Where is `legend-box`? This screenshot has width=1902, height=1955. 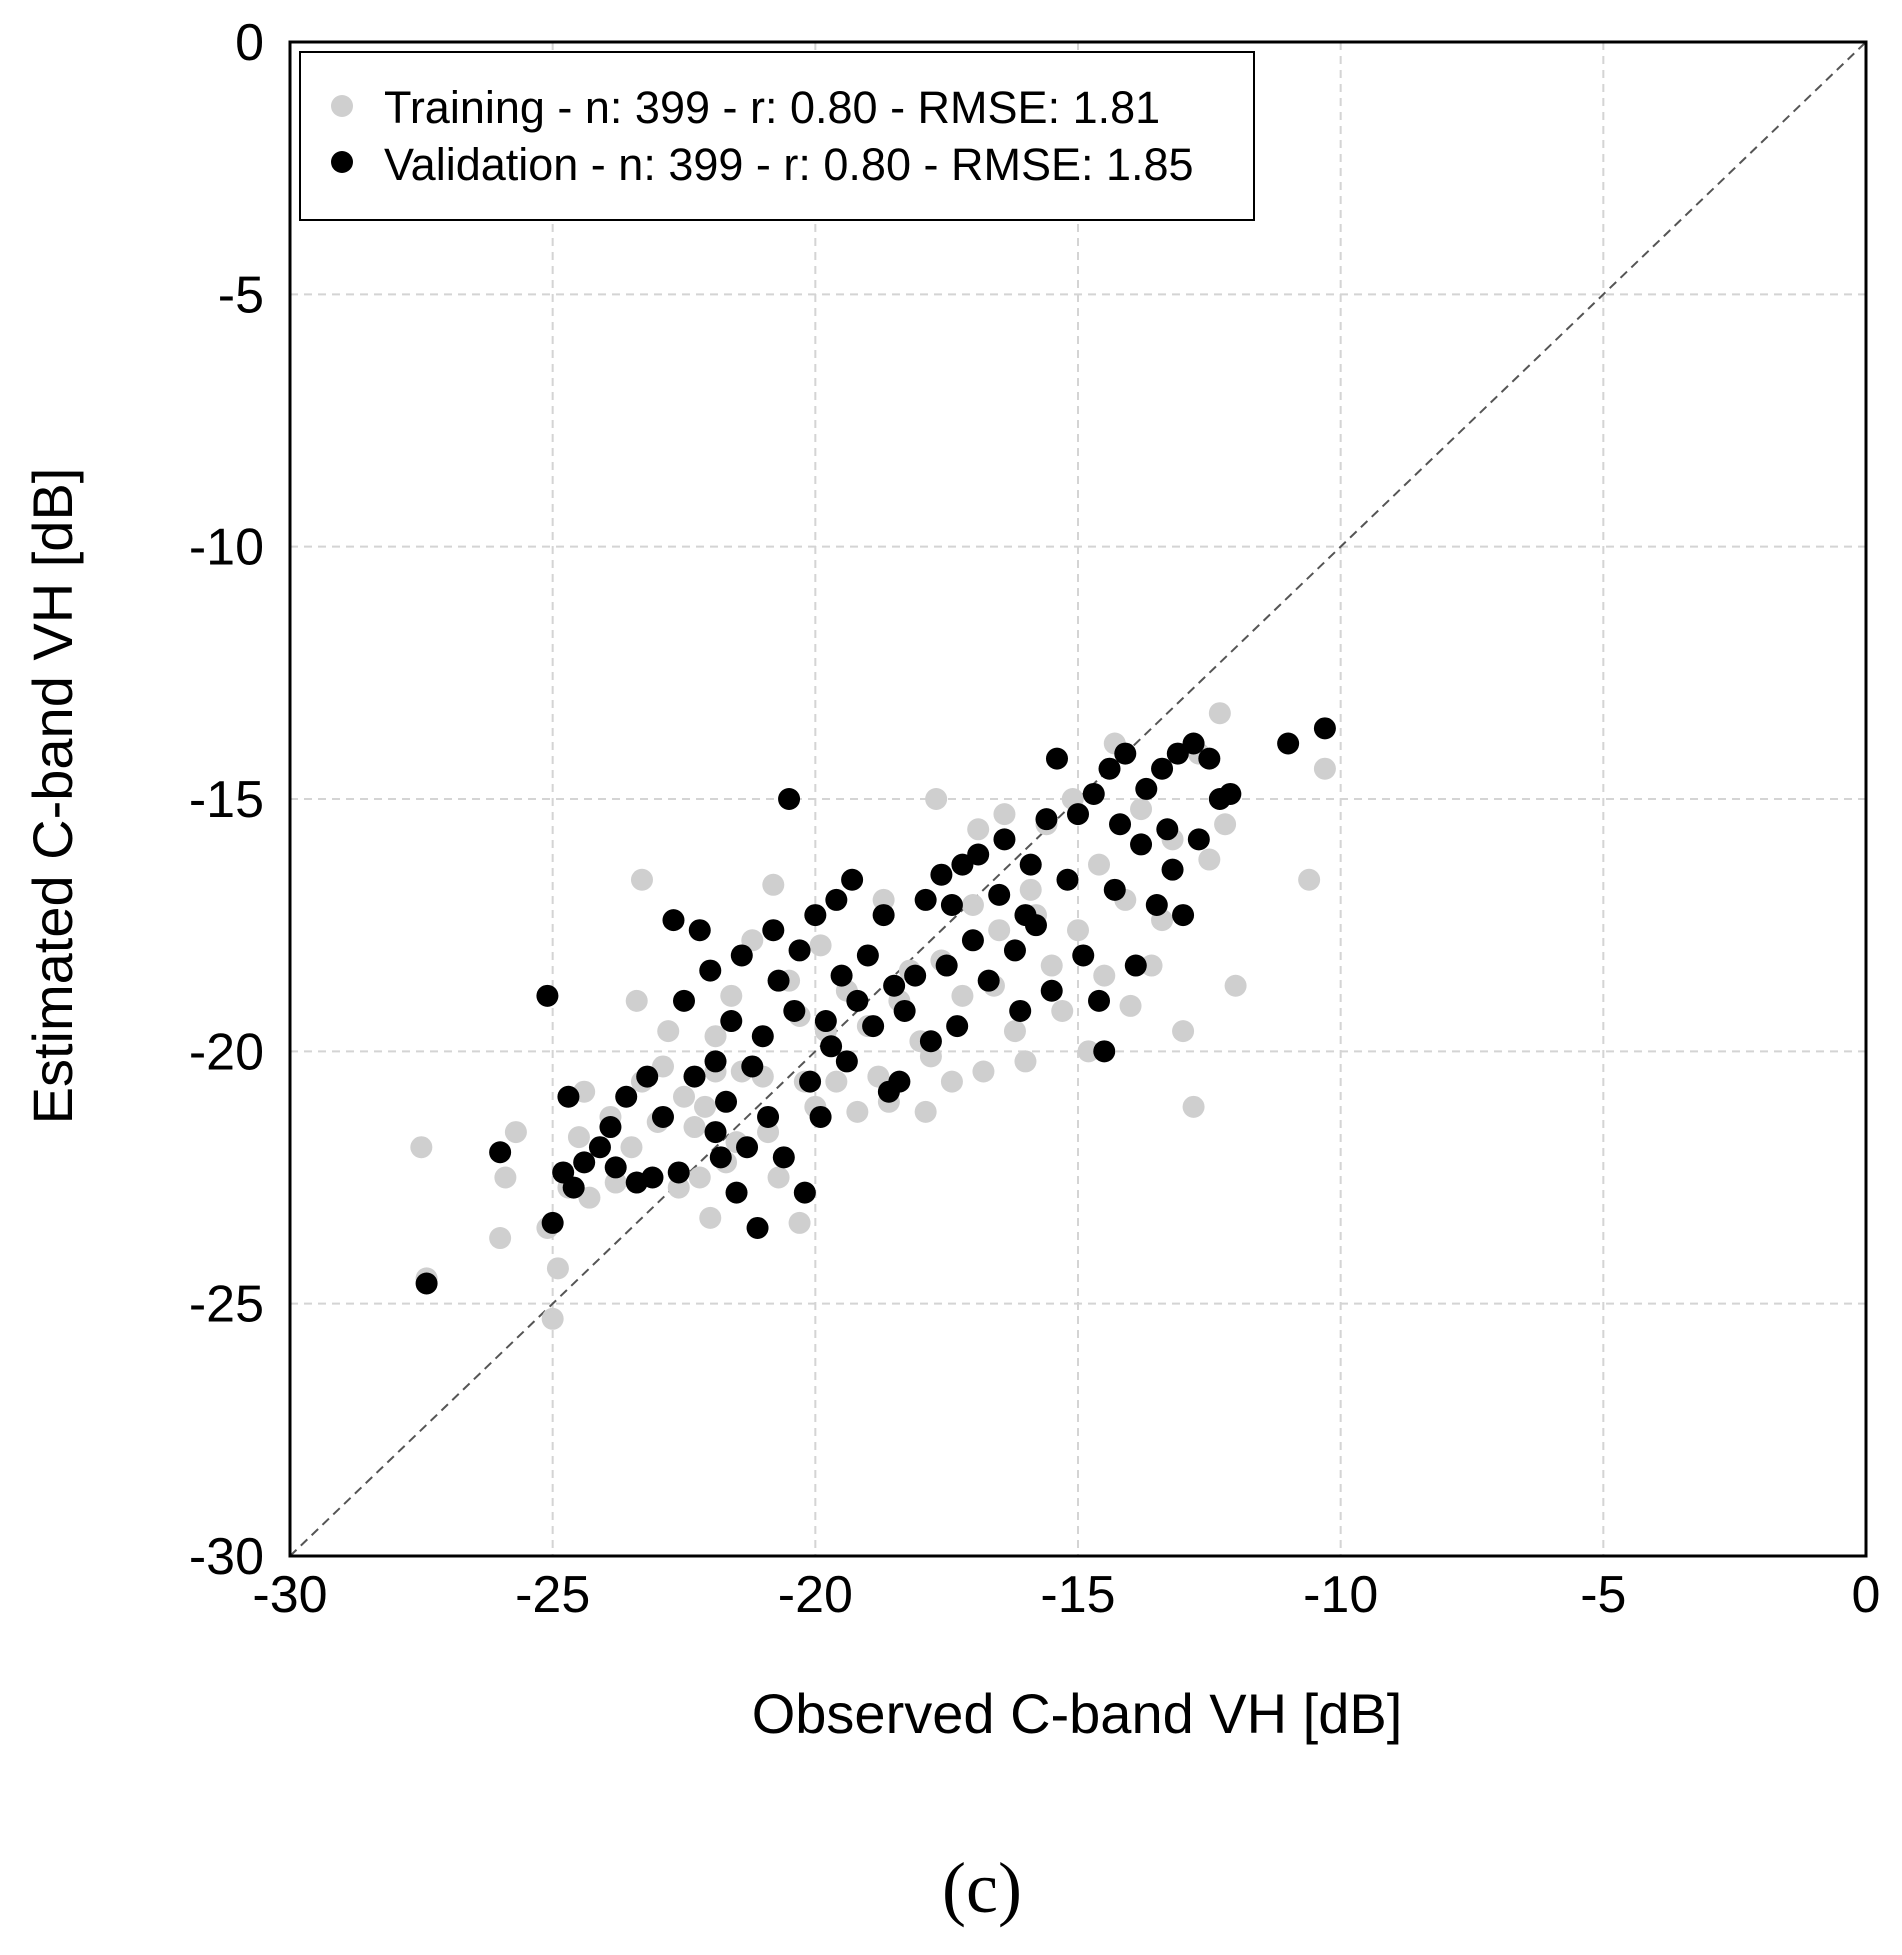 legend-box is located at coordinates (777, 136).